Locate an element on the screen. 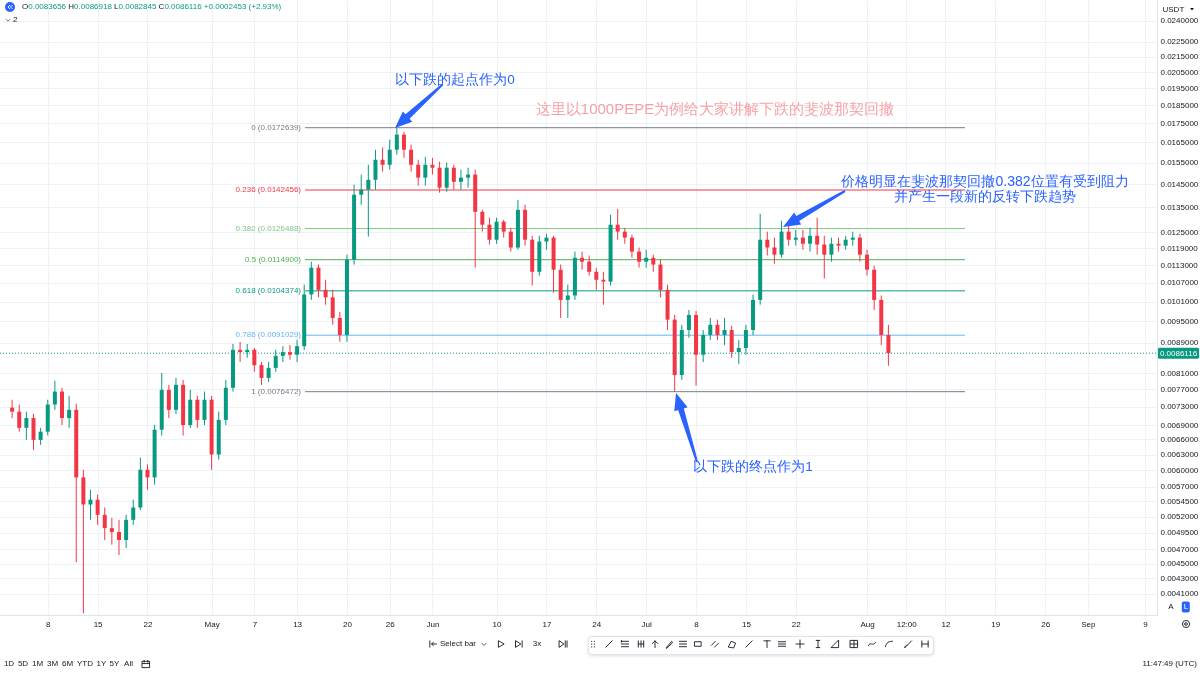 The height and width of the screenshot is (675, 1200). y-tick-label: 0.0089000 is located at coordinates (1179, 342).